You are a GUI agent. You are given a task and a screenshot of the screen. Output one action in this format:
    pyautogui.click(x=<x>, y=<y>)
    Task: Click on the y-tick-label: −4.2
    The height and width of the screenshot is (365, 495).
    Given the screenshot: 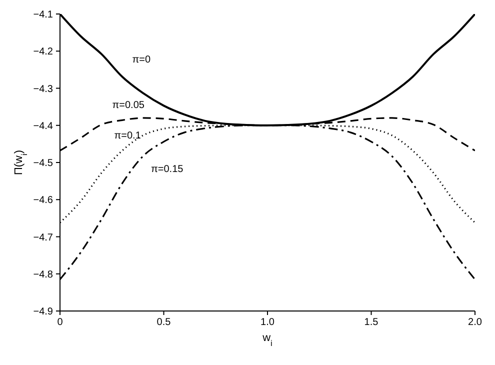 What is the action you would take?
    pyautogui.click(x=43, y=52)
    